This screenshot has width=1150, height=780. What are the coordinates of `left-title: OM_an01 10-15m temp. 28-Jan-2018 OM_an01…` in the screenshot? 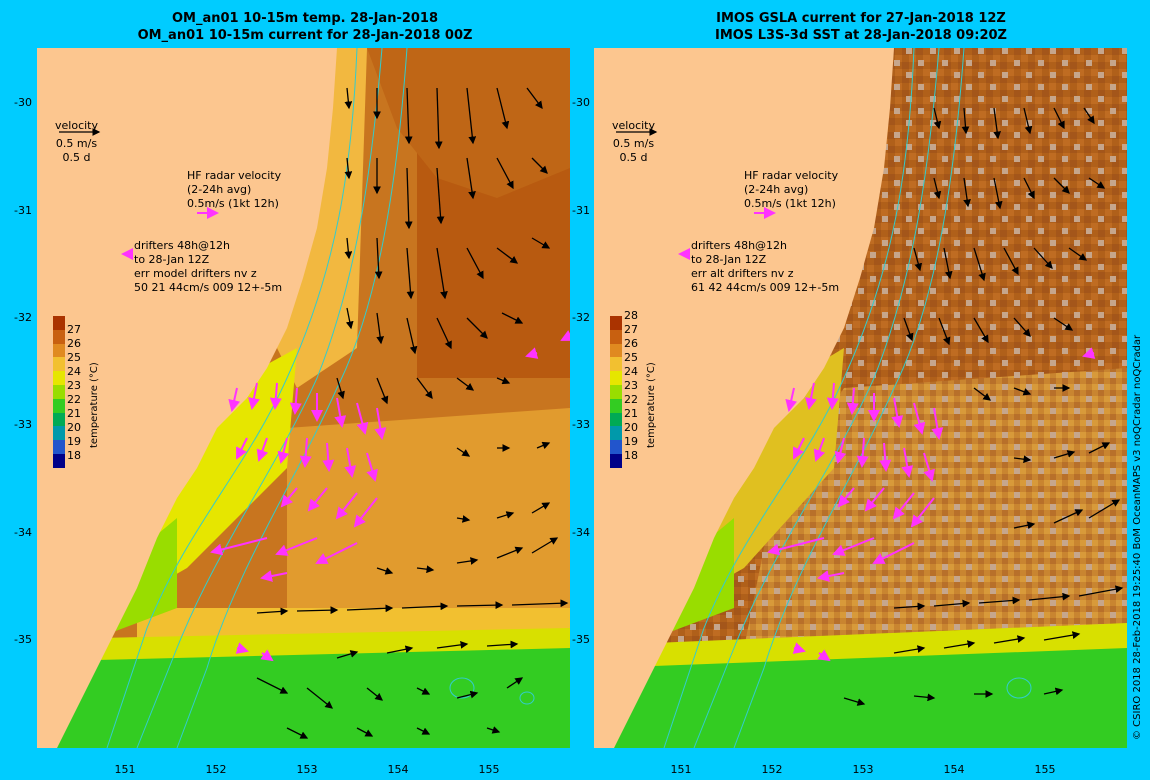 It's located at (305, 27).